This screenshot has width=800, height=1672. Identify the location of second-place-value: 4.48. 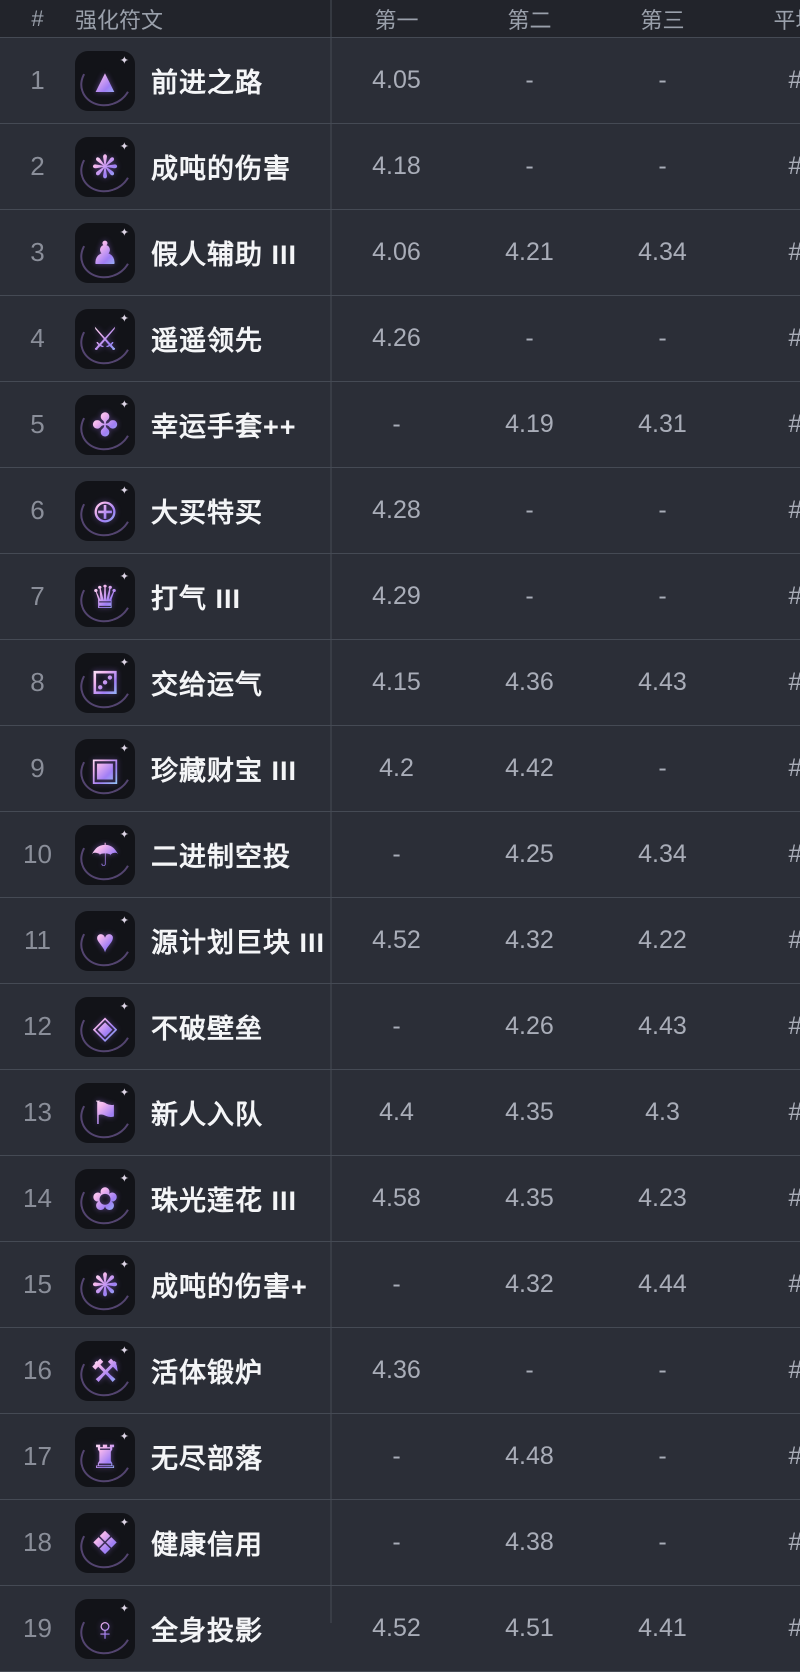
(529, 1456).